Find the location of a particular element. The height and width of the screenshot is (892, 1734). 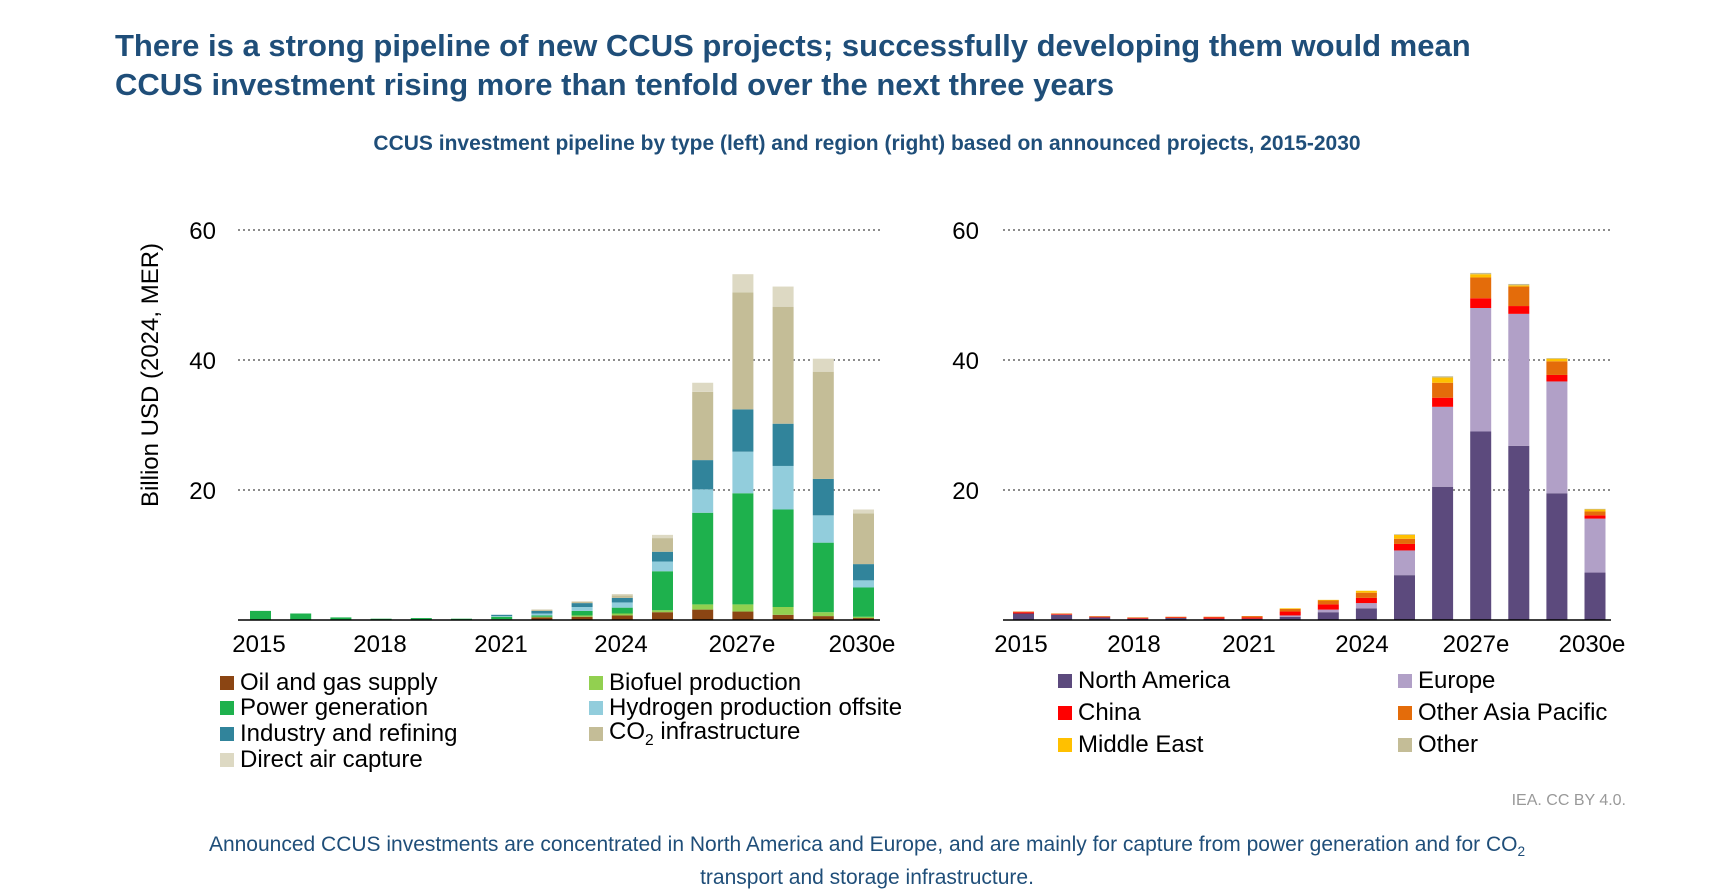

bar-segment-biofuel-production-2028e is located at coordinates (783, 611).